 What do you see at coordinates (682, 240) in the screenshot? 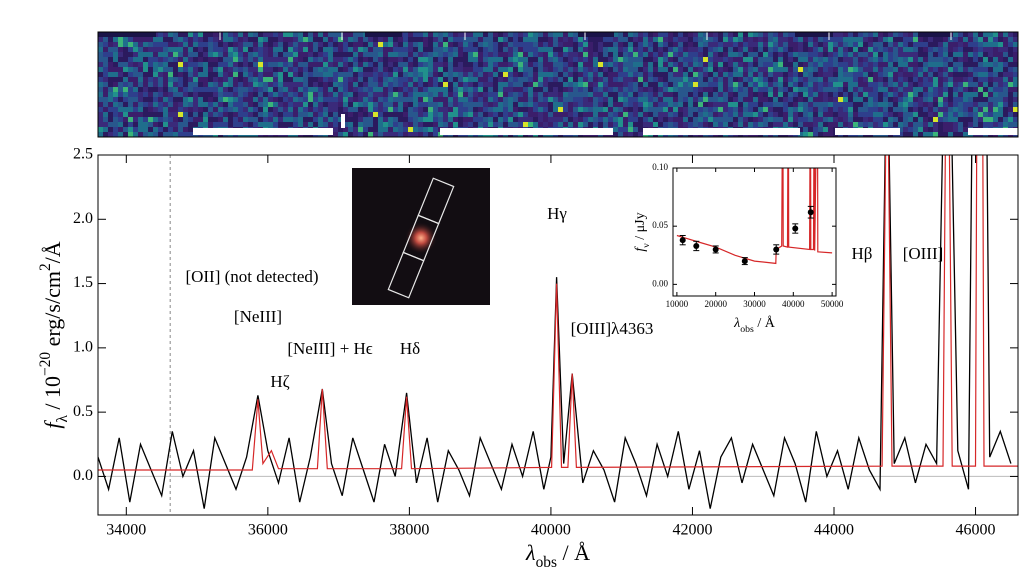
I see `data-point` at bounding box center [682, 240].